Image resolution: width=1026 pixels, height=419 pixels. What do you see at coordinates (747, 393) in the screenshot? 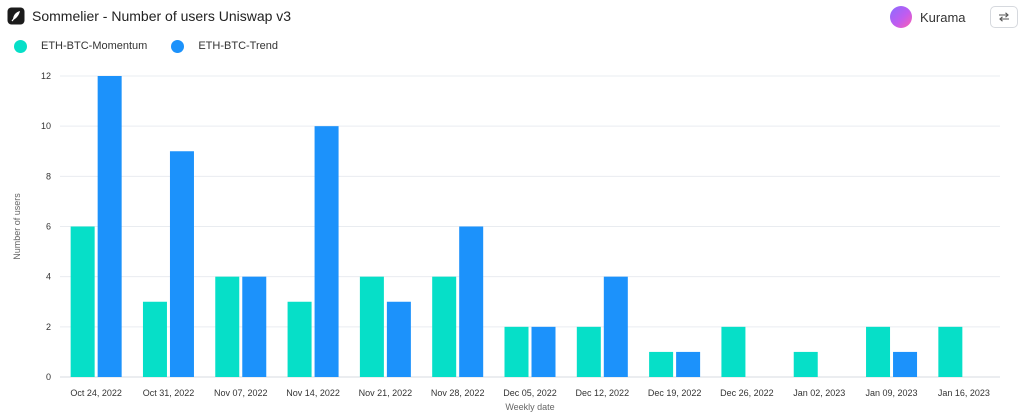
I see `x-tick-label: Dec 26, 2022` at bounding box center [747, 393].